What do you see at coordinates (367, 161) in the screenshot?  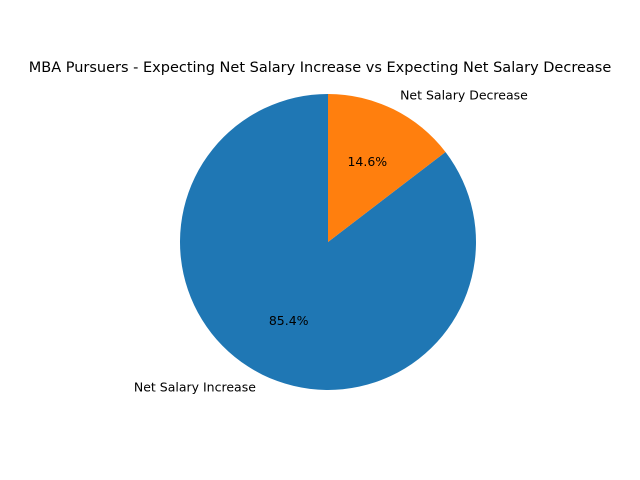 I see `slice-percent-label-2: 14.6%` at bounding box center [367, 161].